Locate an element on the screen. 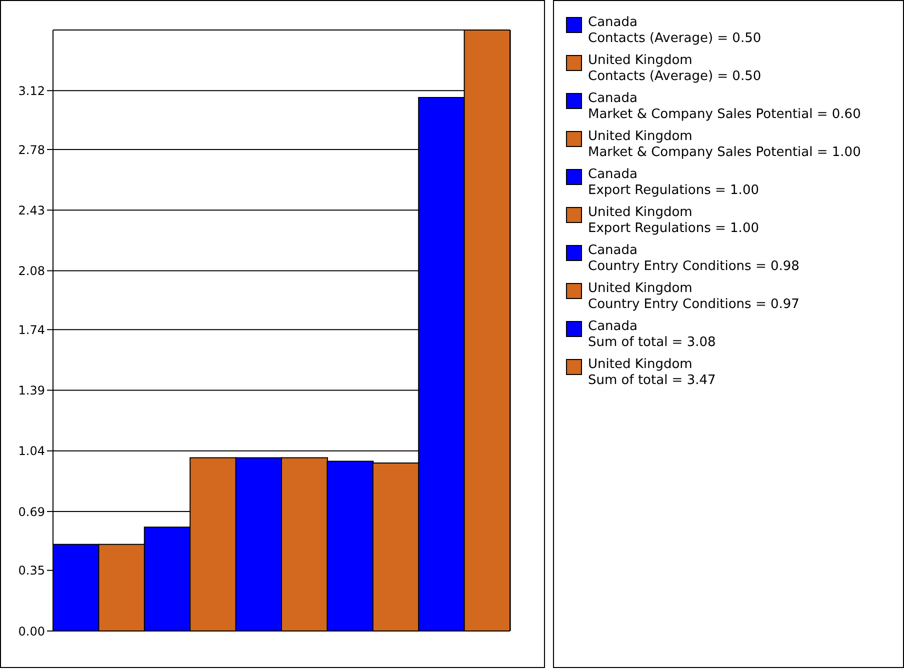 The width and height of the screenshot is (904, 670). y-tick-label: 2.43 is located at coordinates (31, 210).